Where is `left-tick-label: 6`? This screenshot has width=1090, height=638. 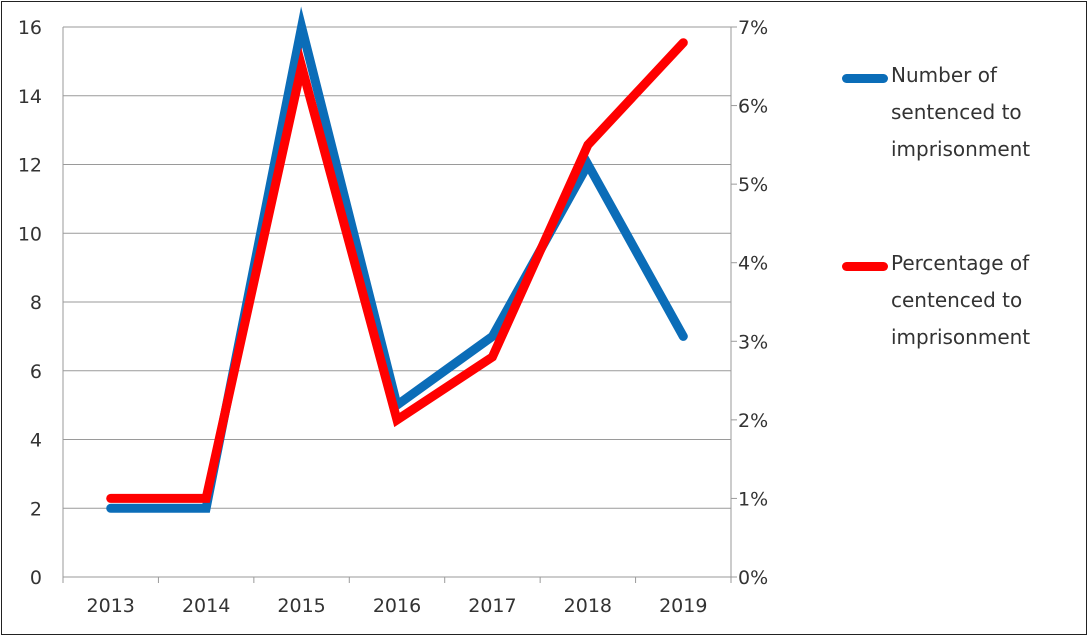
left-tick-label: 6 is located at coordinates (36, 372).